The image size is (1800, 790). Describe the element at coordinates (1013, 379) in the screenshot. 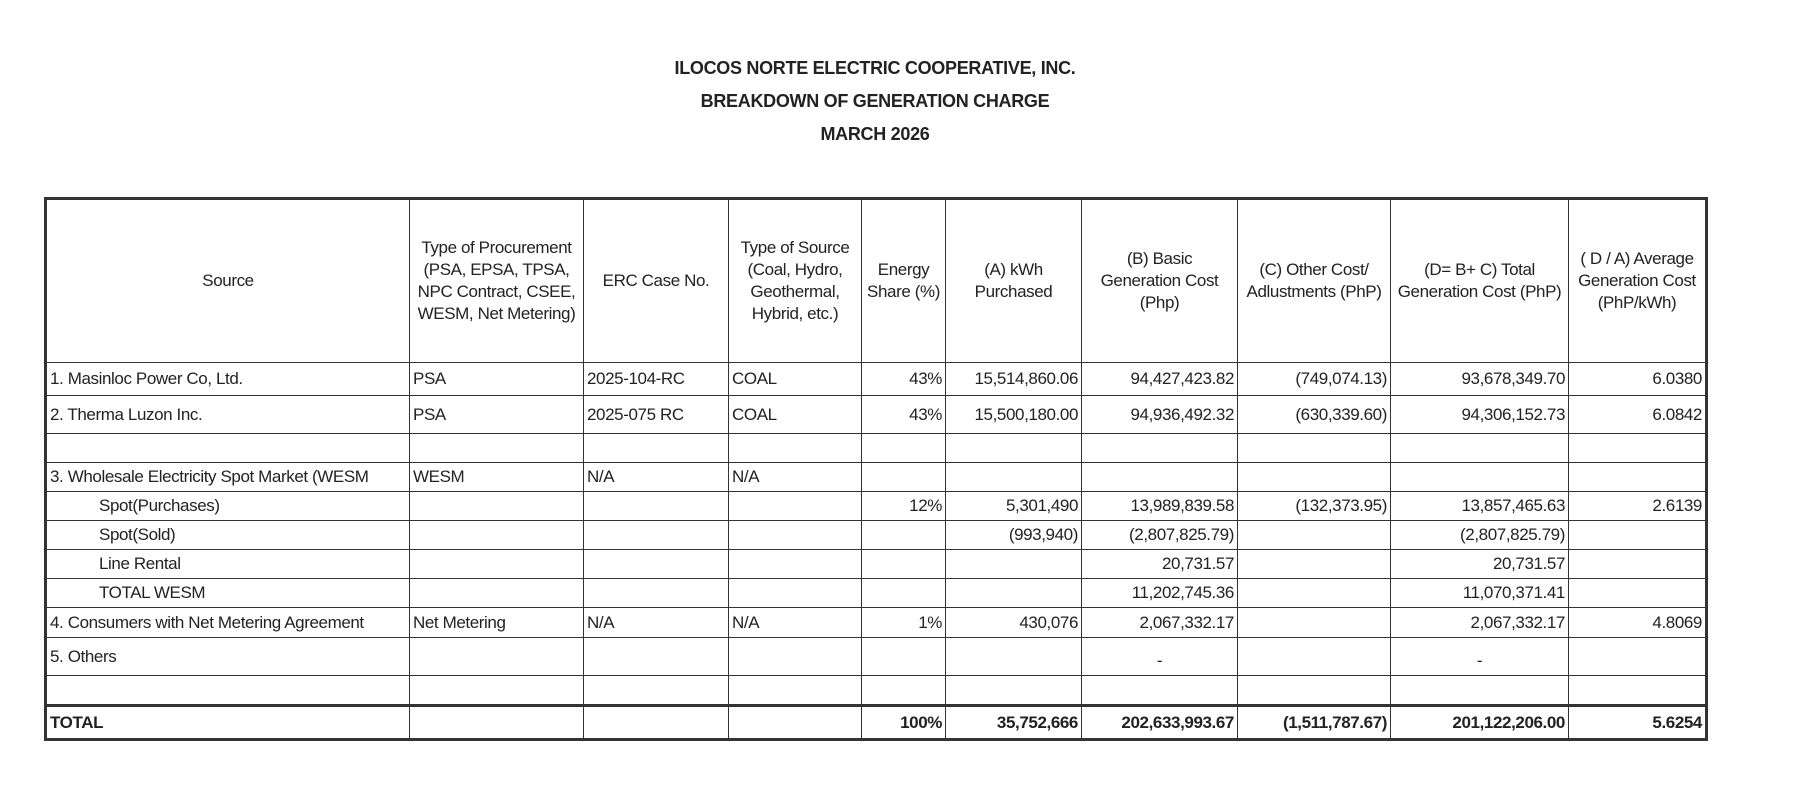

I see `table-cell: 15,514,860.06` at that location.